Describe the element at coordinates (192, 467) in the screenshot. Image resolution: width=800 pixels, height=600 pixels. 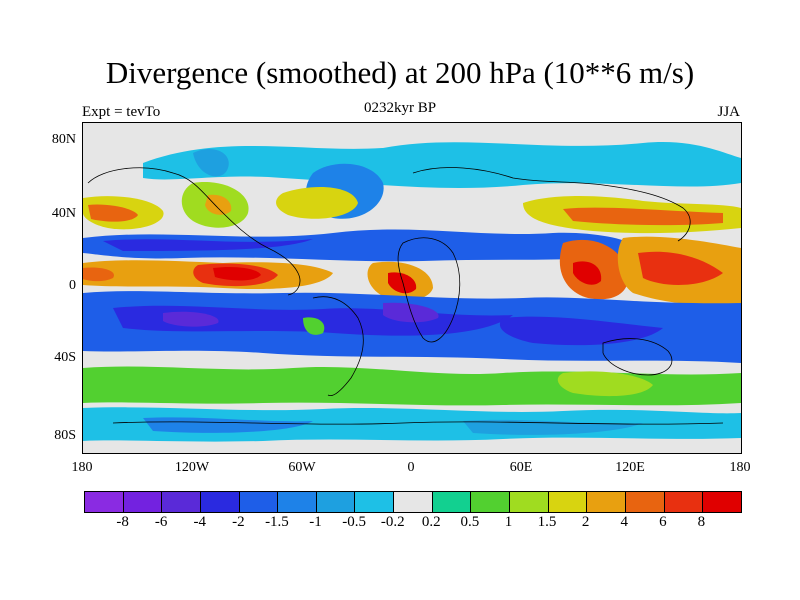
I see `lon-tick: 120W` at that location.